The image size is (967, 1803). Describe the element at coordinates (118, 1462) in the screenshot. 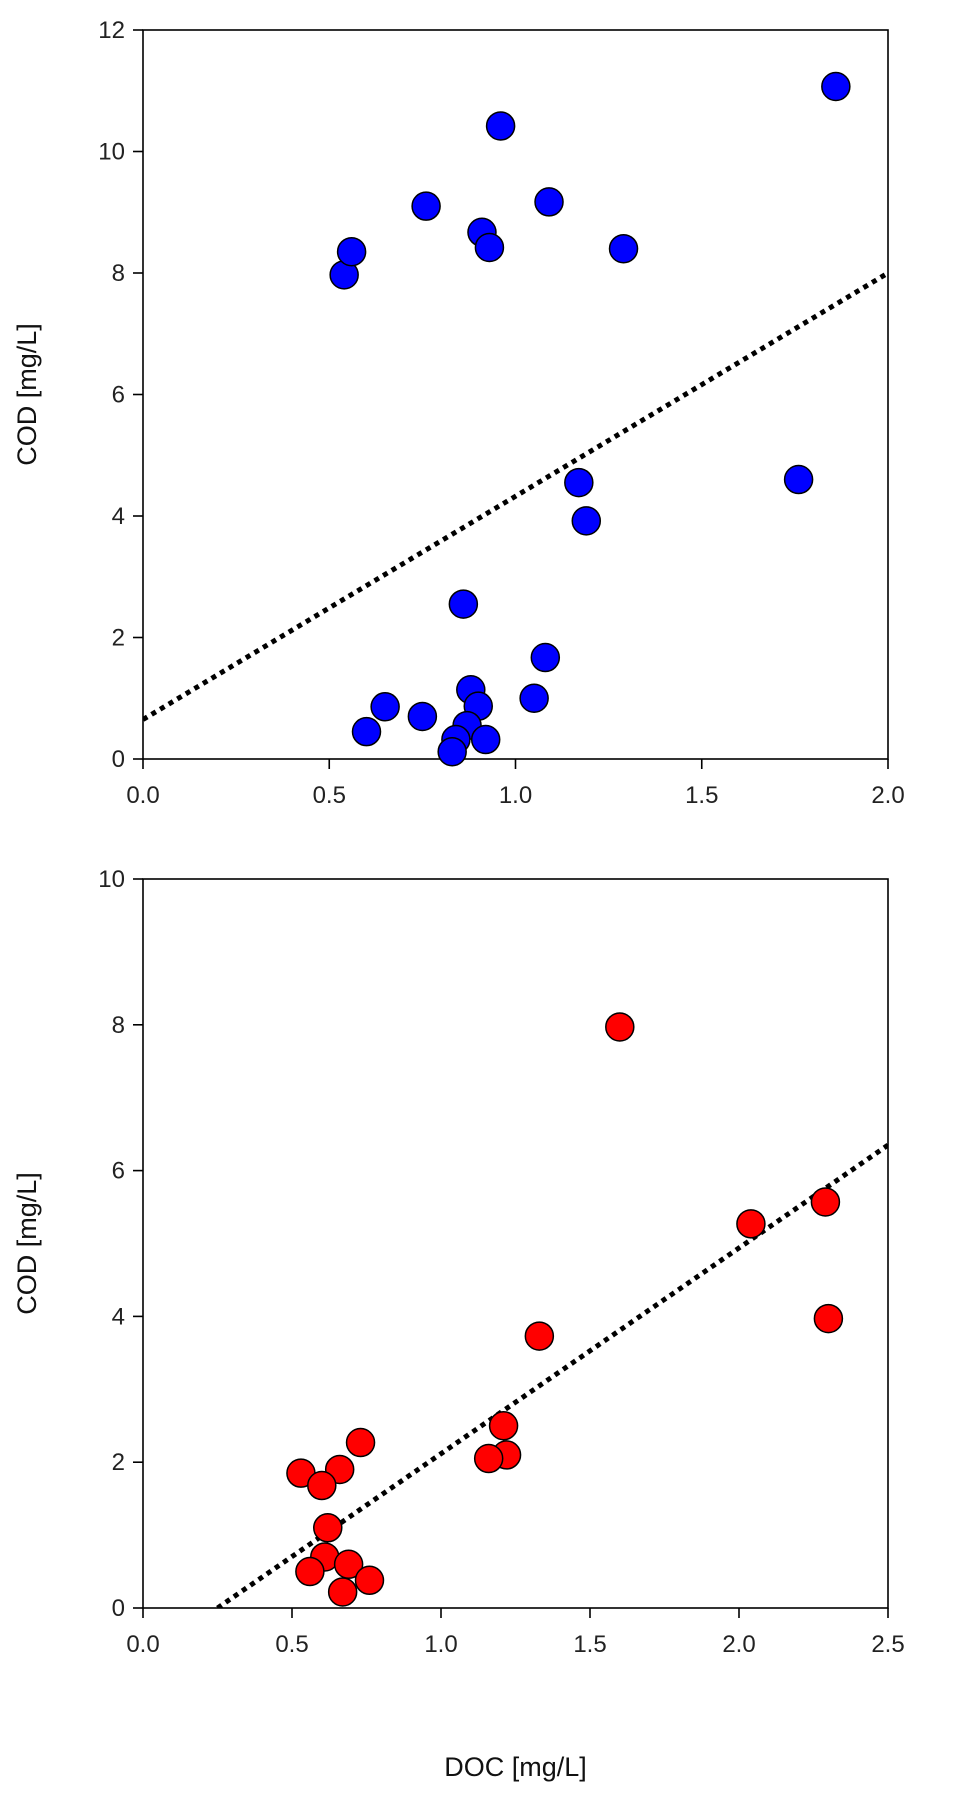

I see `bottom-y-tick-label: 2` at that location.